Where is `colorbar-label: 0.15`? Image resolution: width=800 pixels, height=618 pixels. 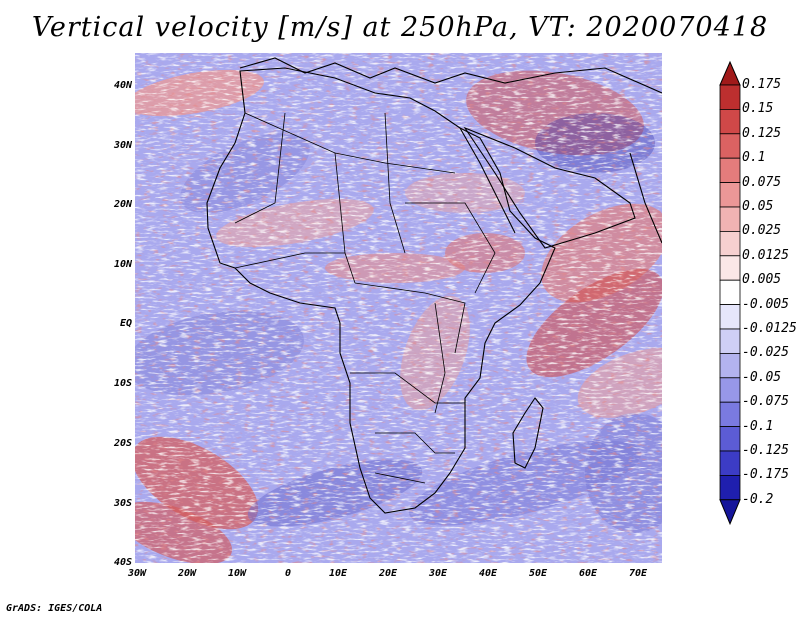 colorbar-label: 0.15 is located at coordinates (758, 109).